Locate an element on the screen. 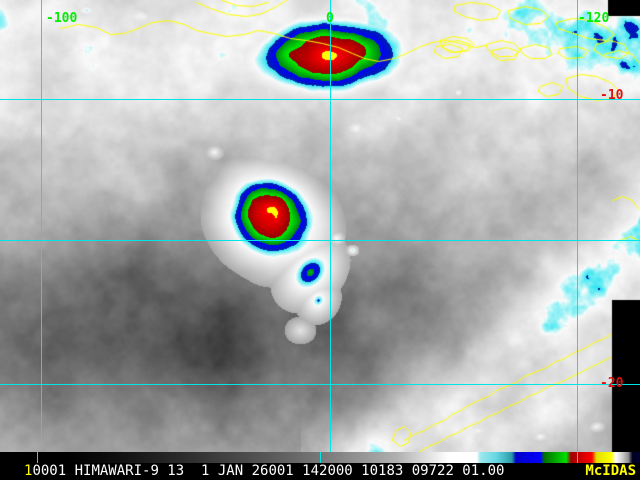 Image resolution: width=640 pixels, height=480 pixels. latitude-label-1: -20 is located at coordinates (612, 383).